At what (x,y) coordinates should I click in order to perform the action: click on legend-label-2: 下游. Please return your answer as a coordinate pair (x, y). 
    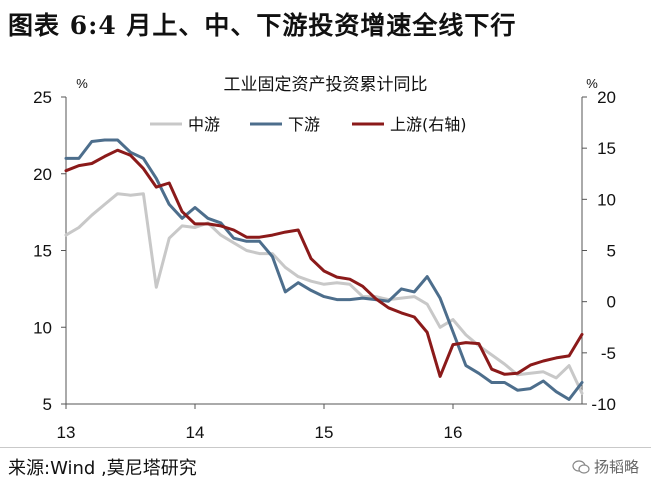
    Looking at the image, I should click on (304, 124).